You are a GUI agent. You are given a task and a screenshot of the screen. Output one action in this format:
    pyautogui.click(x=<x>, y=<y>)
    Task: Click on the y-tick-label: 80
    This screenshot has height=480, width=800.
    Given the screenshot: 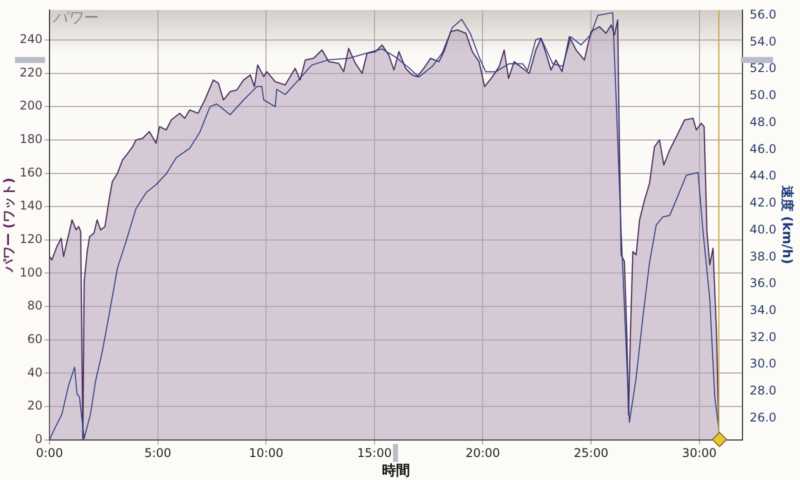 What is the action you would take?
    pyautogui.click(x=35, y=305)
    